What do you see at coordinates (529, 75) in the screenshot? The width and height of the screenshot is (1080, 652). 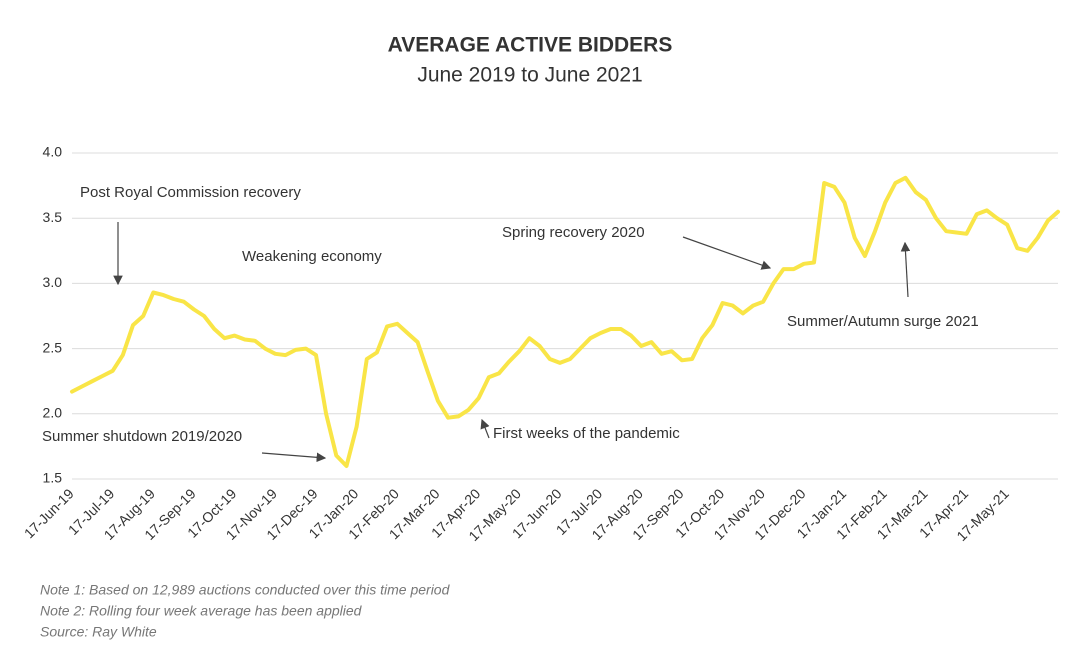 I see `chart-subtitle: June 2019 to June 2021` at bounding box center [529, 75].